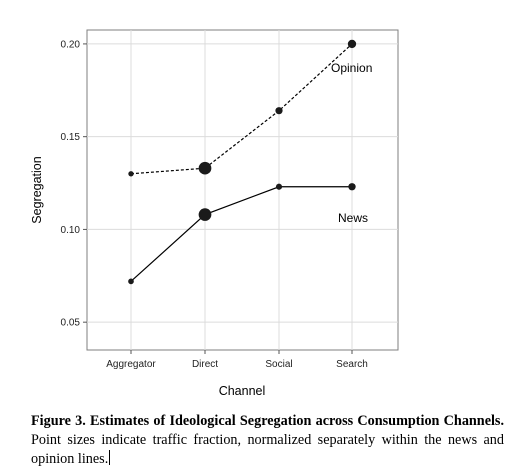 The width and height of the screenshot is (524, 475). I want to click on x-axis-title: Channel, so click(242, 391).